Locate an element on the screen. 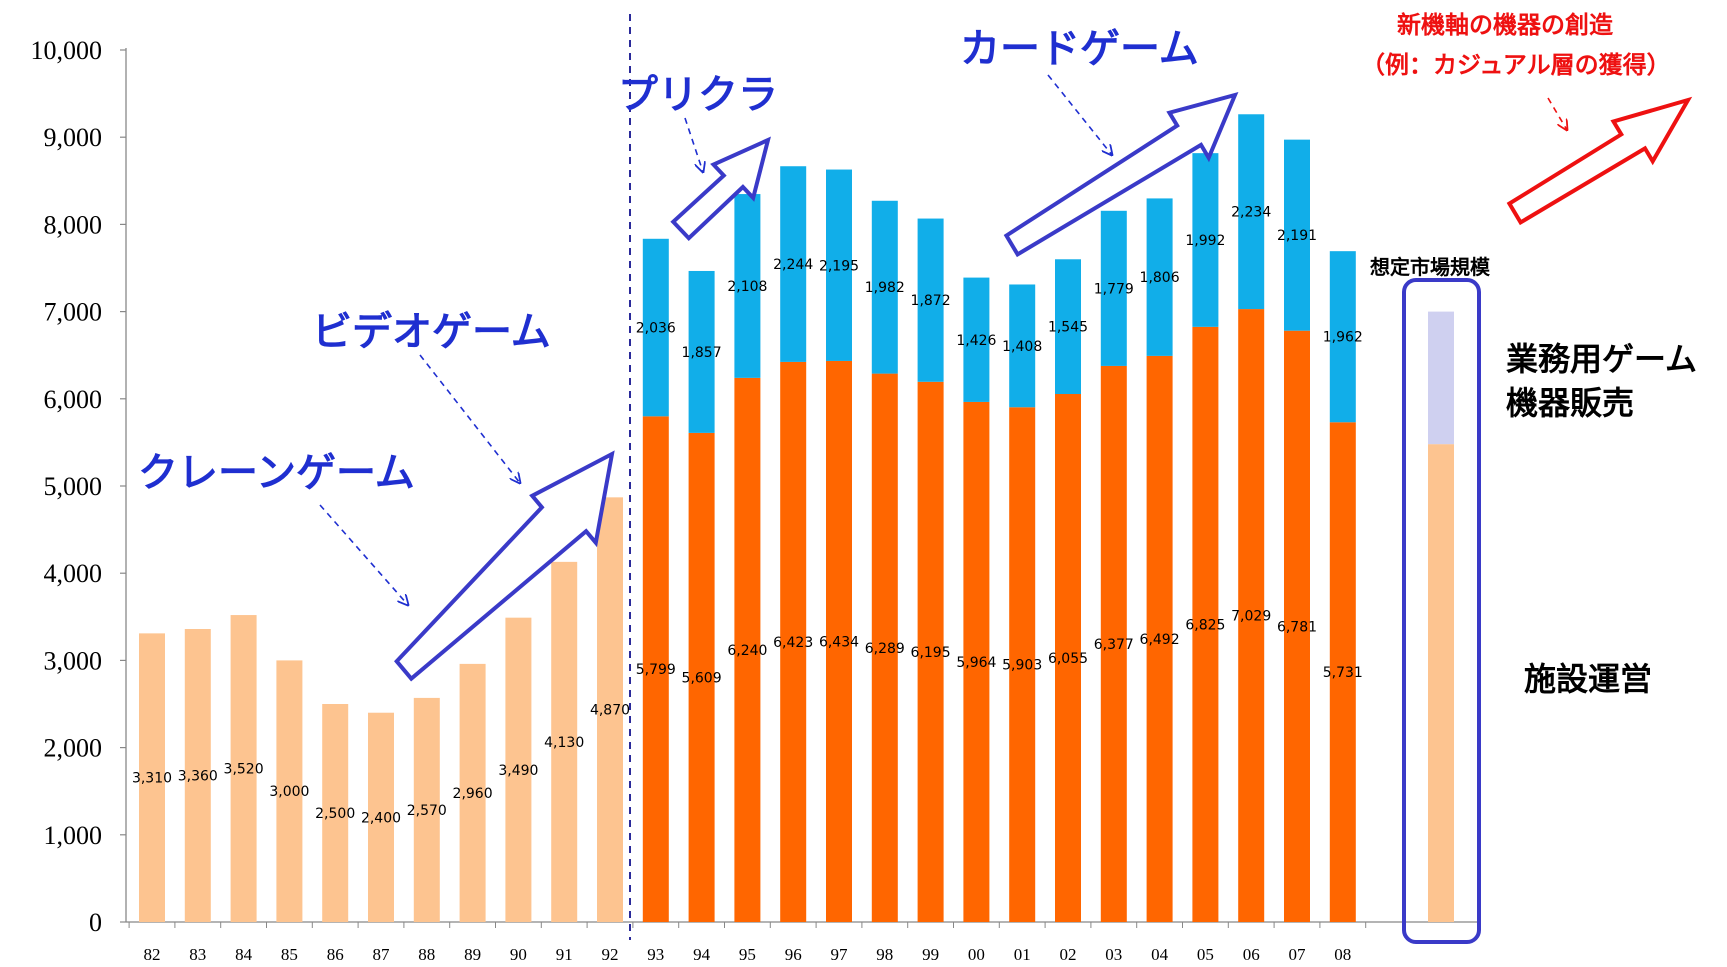 The height and width of the screenshot is (967, 1727). data-label-operation: 3,490 is located at coordinates (518, 771).